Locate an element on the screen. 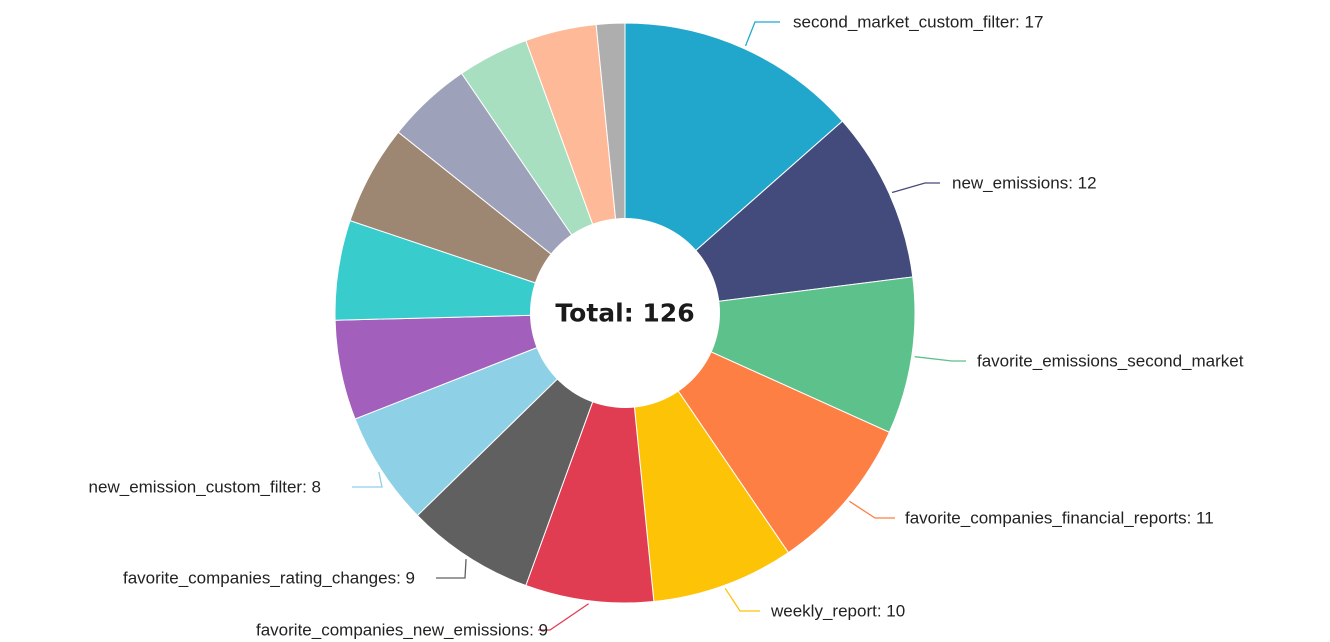 The width and height of the screenshot is (1330, 642). data-label-second-market-custom-filter: second_market_custom_filter: 17 is located at coordinates (918, 22).